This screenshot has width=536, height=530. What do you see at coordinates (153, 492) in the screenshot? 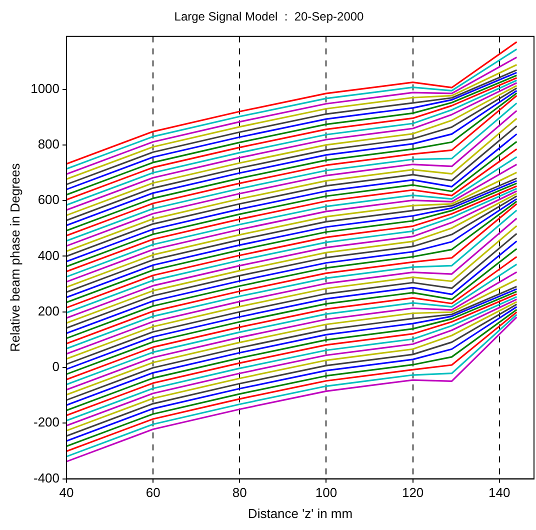
I see `x-tick-label: 60` at bounding box center [153, 492].